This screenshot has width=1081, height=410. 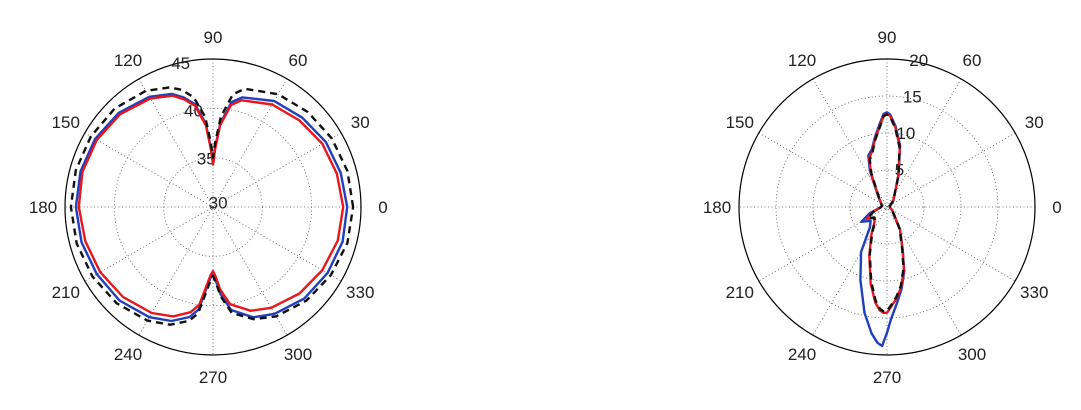 I want to click on radial-tick-label: 45, so click(x=180, y=63).